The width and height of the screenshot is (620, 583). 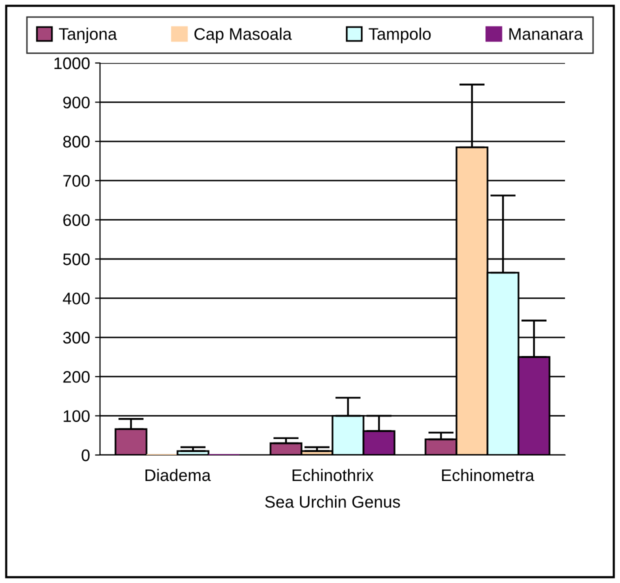 I want to click on y-tick-label: 600, so click(x=76, y=220).